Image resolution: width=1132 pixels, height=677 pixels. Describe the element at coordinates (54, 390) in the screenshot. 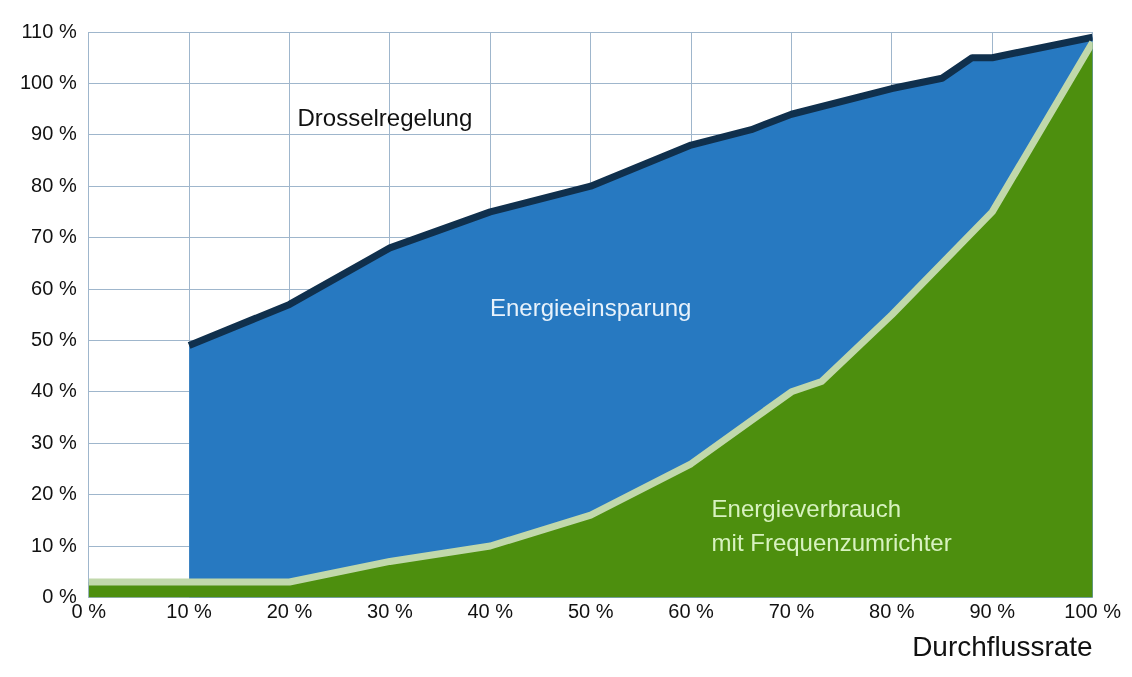

I see `y-tick-label: 40 %` at that location.